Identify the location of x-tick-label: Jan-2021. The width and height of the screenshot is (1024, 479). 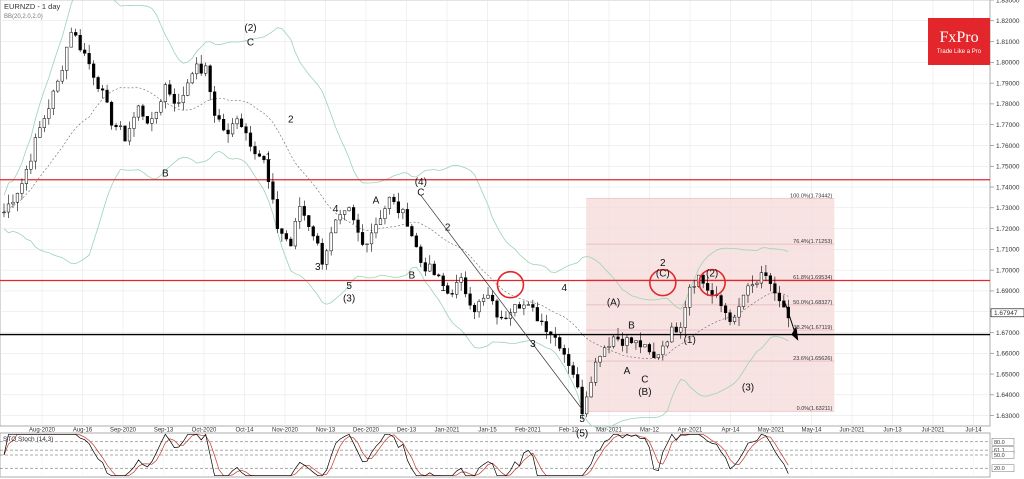
(447, 431).